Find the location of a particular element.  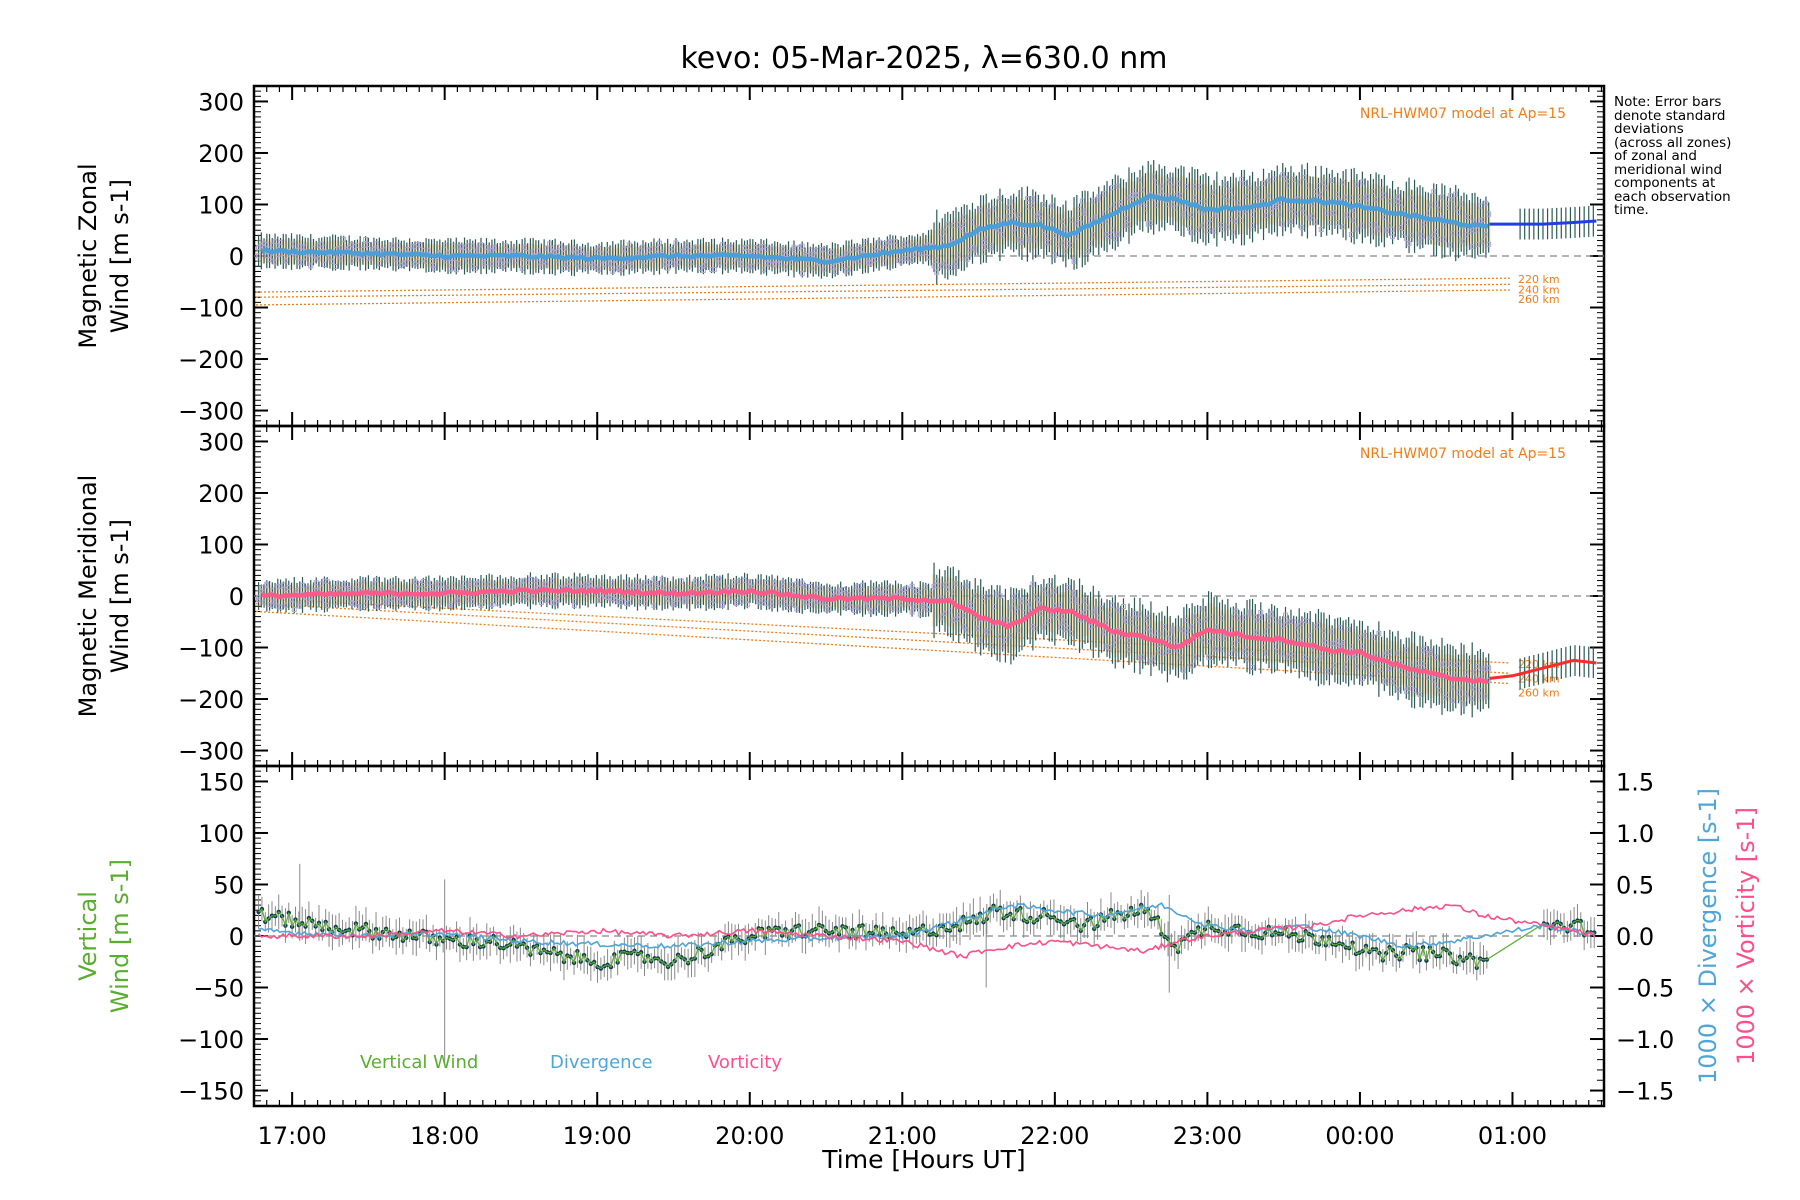

y-axis-label: Magnetic Zonal is located at coordinates (88, 255).